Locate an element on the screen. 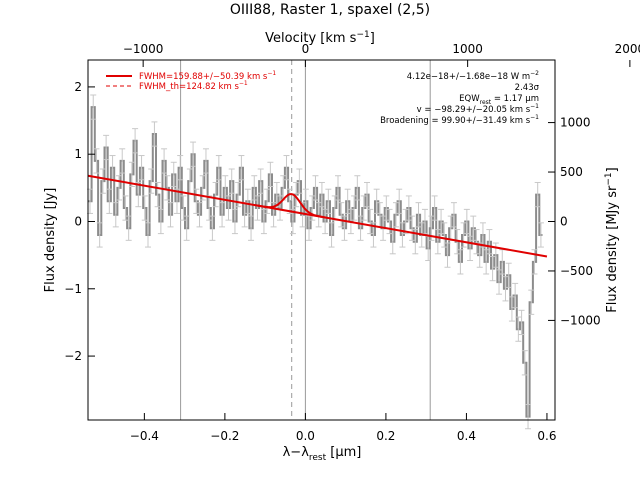  x-tick-label: 0.6 is located at coordinates (546, 436).